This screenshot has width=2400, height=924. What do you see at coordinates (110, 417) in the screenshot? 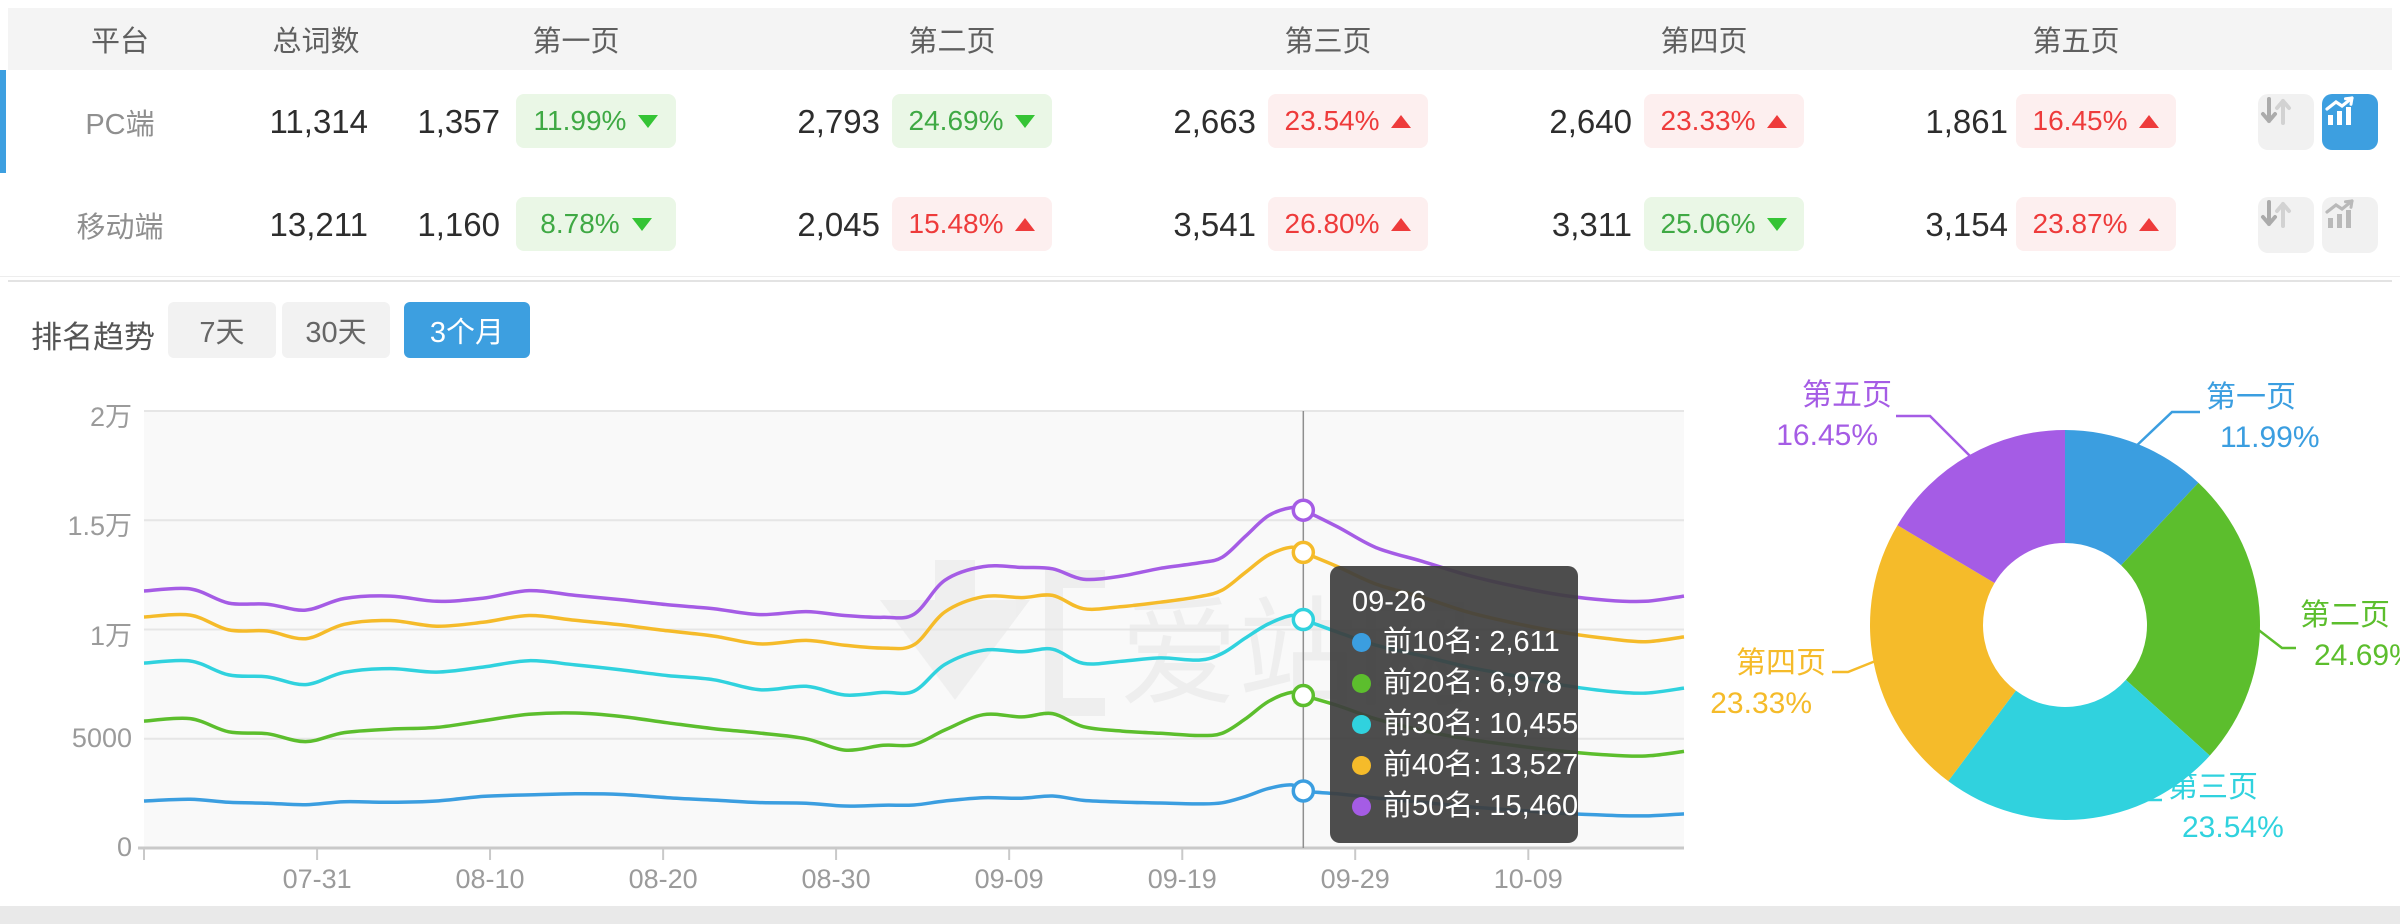
I see `y-axis-label: 2万` at bounding box center [110, 417].